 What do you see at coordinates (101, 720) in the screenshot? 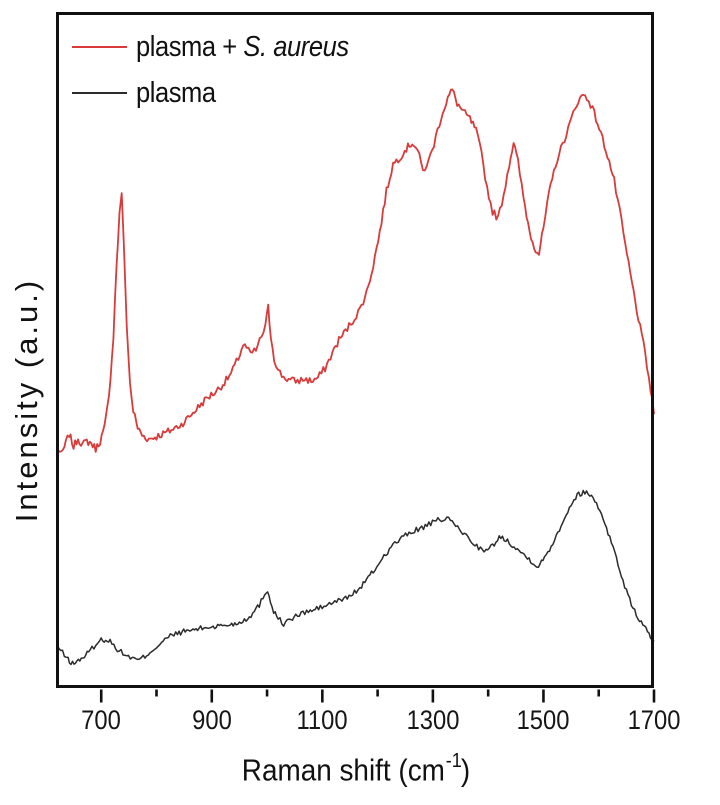
I see `x-tick-label-700: 700` at bounding box center [101, 720].